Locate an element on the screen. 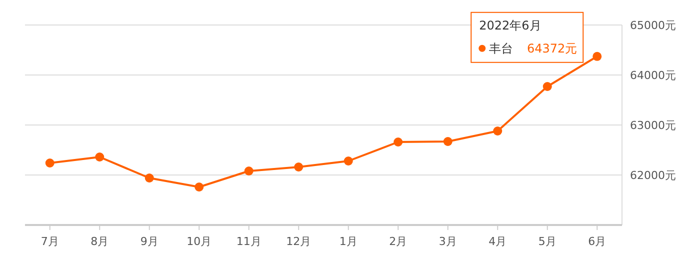 The width and height of the screenshot is (686, 271). x-tick-label: 6月 is located at coordinates (597, 241).